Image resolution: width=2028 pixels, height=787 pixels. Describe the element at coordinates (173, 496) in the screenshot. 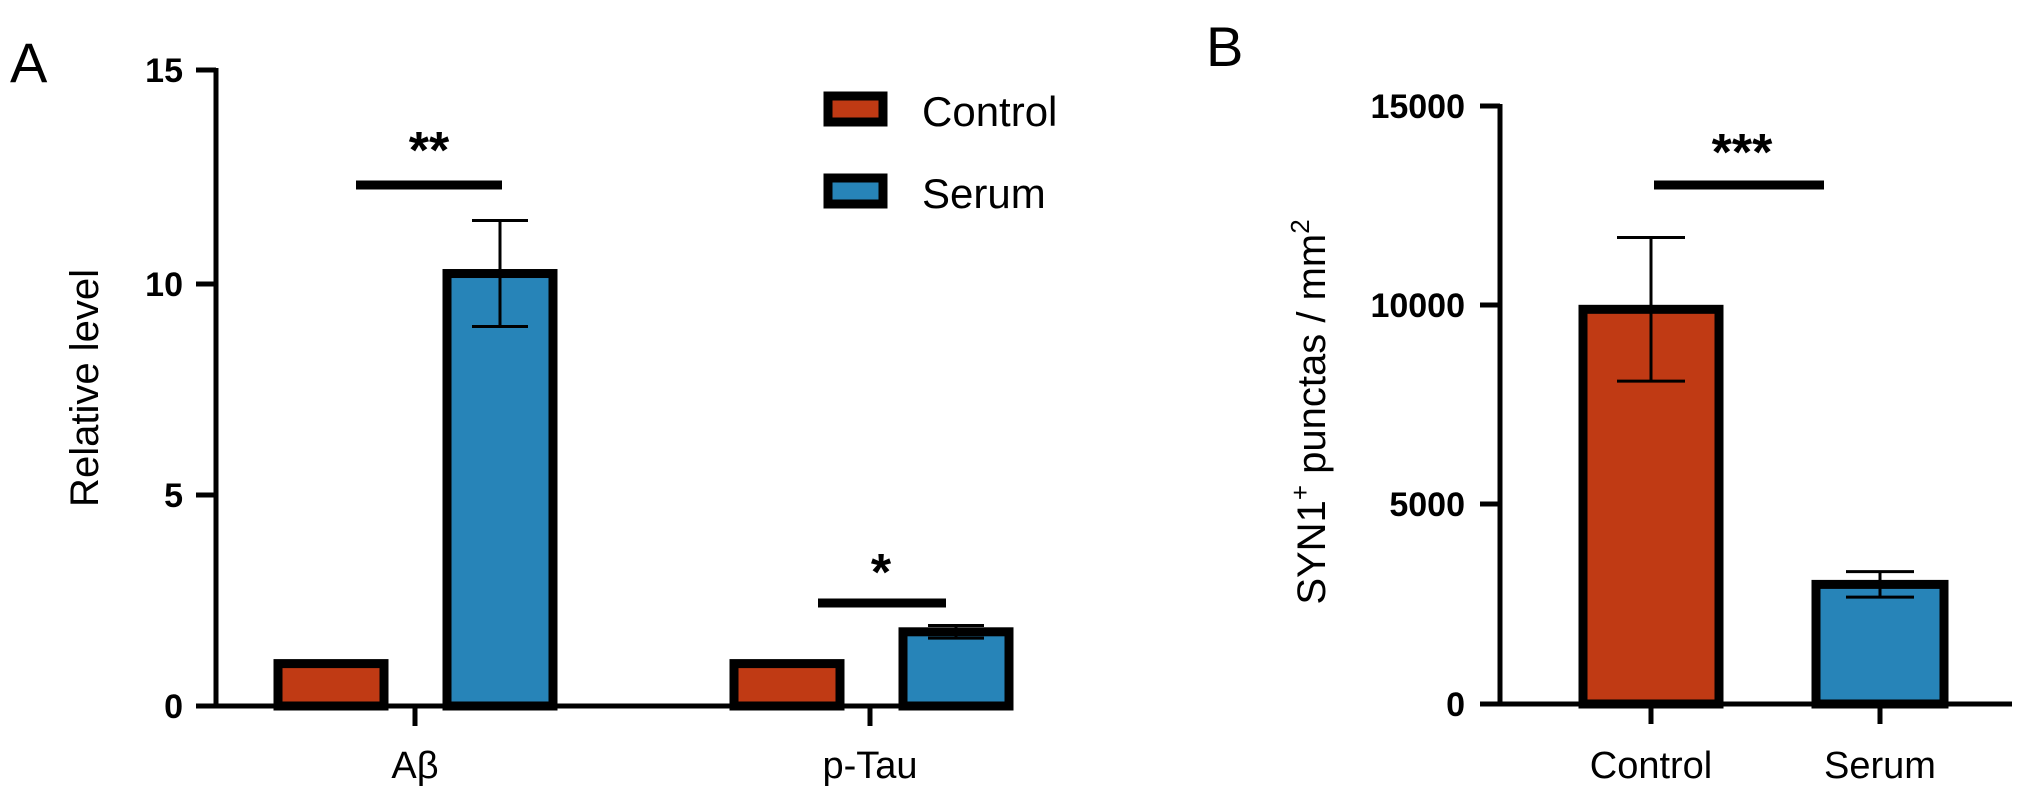

I see `panel-a-y-tick-label-5: 5` at that location.